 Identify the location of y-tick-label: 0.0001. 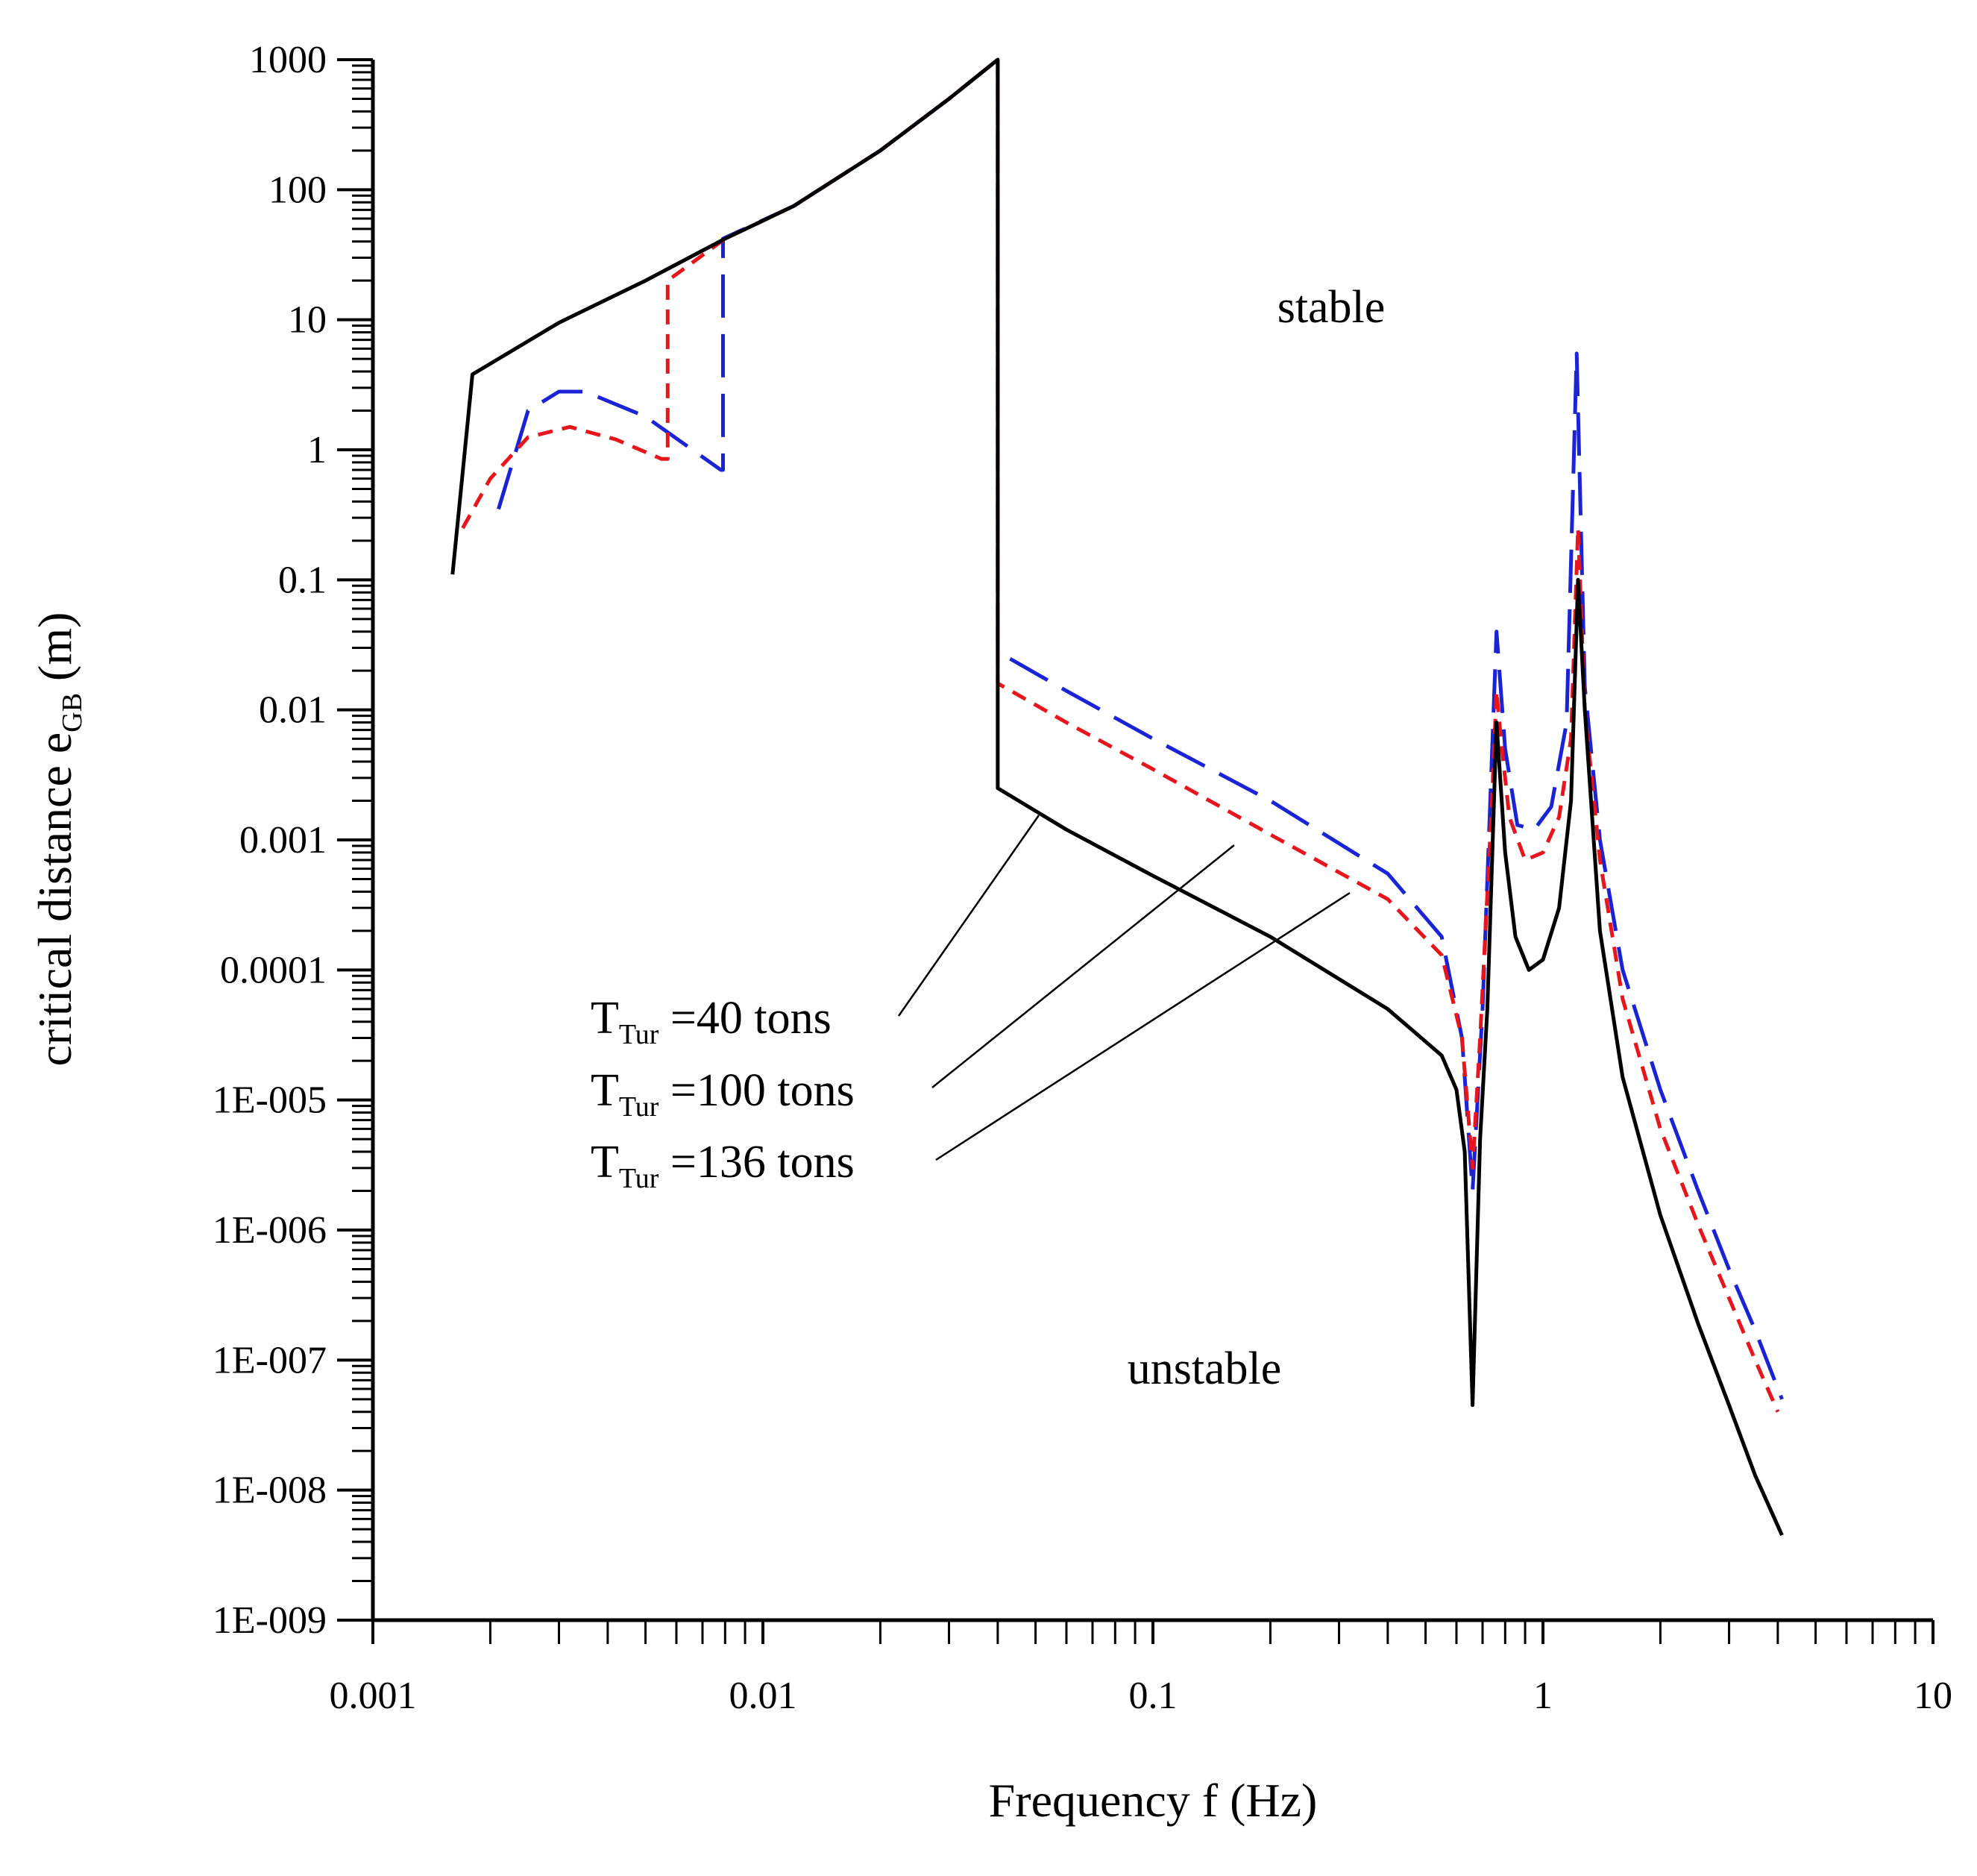
(273, 970).